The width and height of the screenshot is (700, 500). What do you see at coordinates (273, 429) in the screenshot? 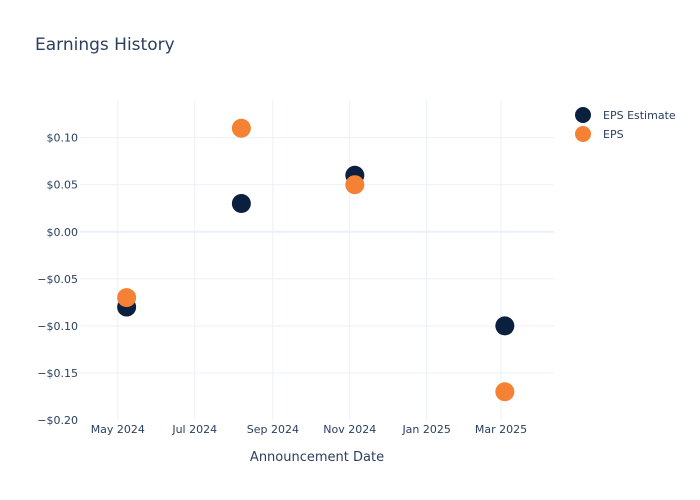
I see `x-tick-label: Sep 2024` at bounding box center [273, 429].